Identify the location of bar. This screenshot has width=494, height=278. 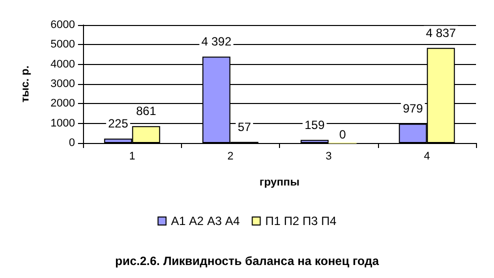
(314, 141).